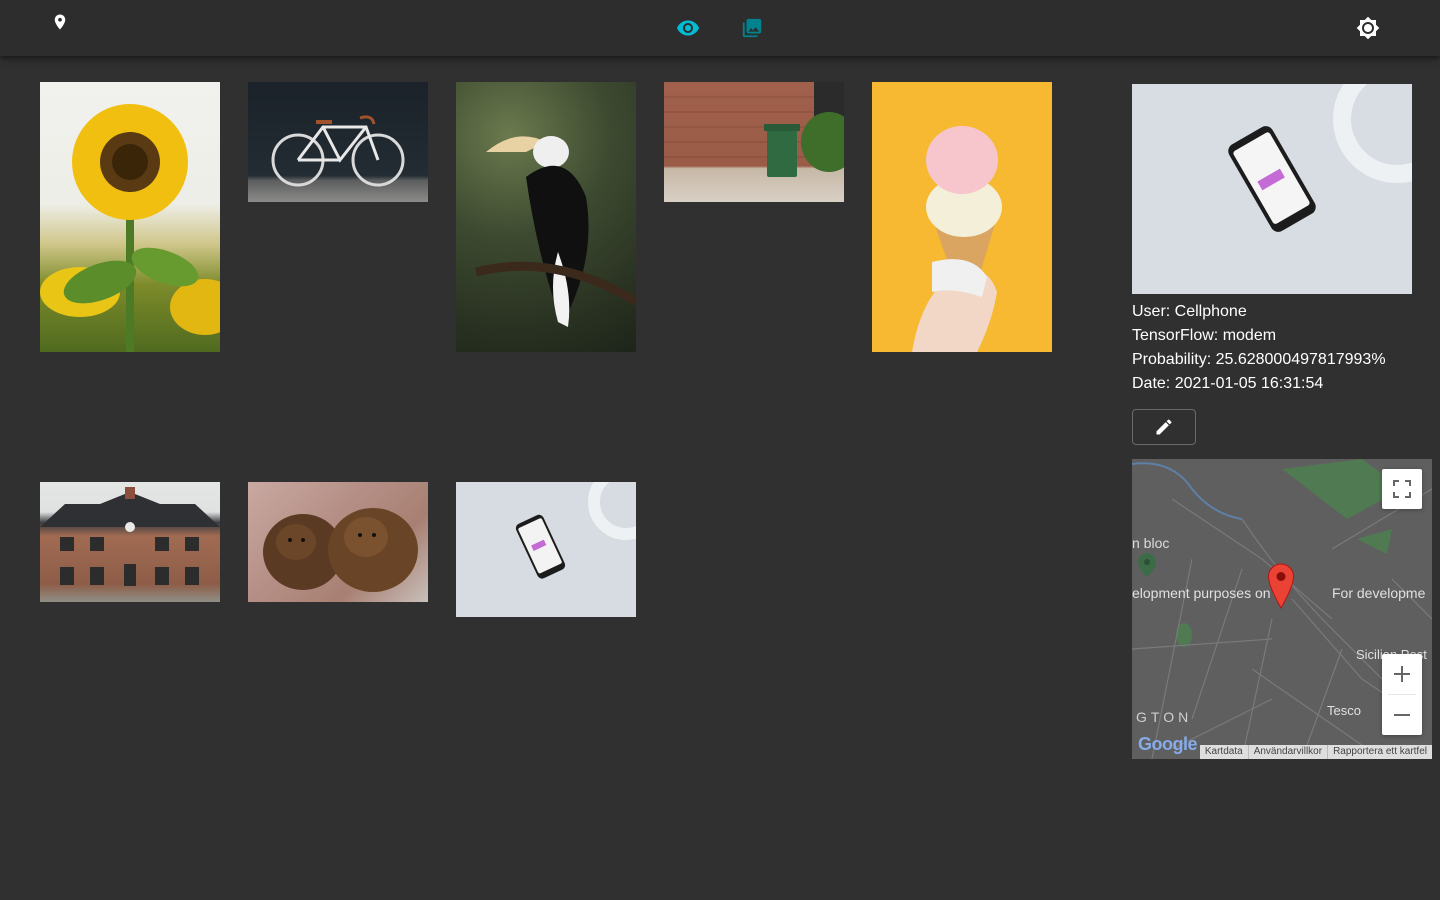 Image resolution: width=1440 pixels, height=900 pixels. What do you see at coordinates (754, 129) in the screenshot?
I see `trash-bin-image` at bounding box center [754, 129].